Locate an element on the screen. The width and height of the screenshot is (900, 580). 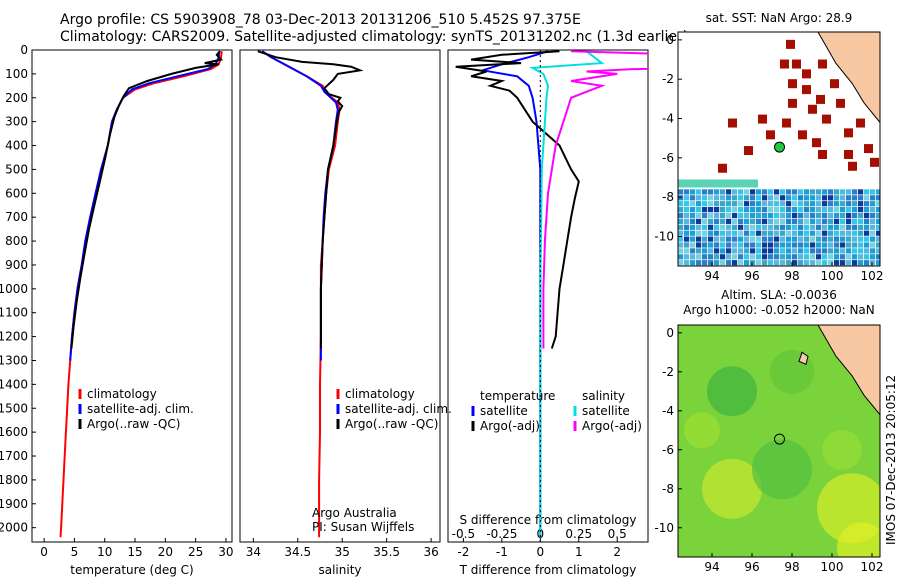
y-tick-label: 1800 is located at coordinates (14, 480).